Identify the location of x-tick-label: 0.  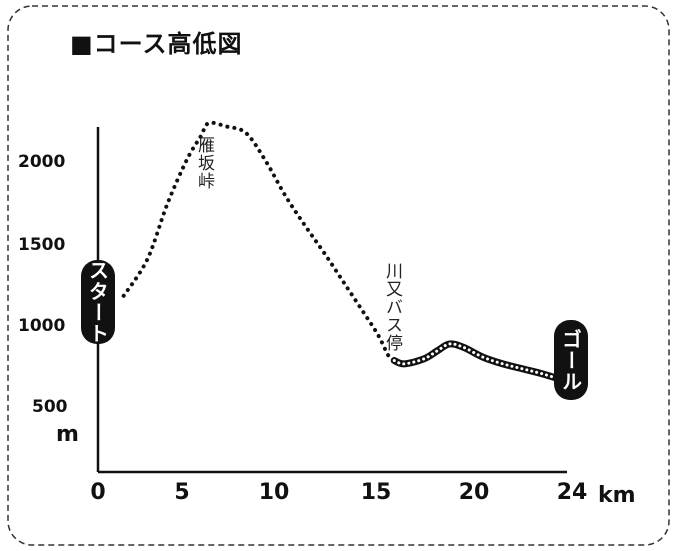
(98, 492).